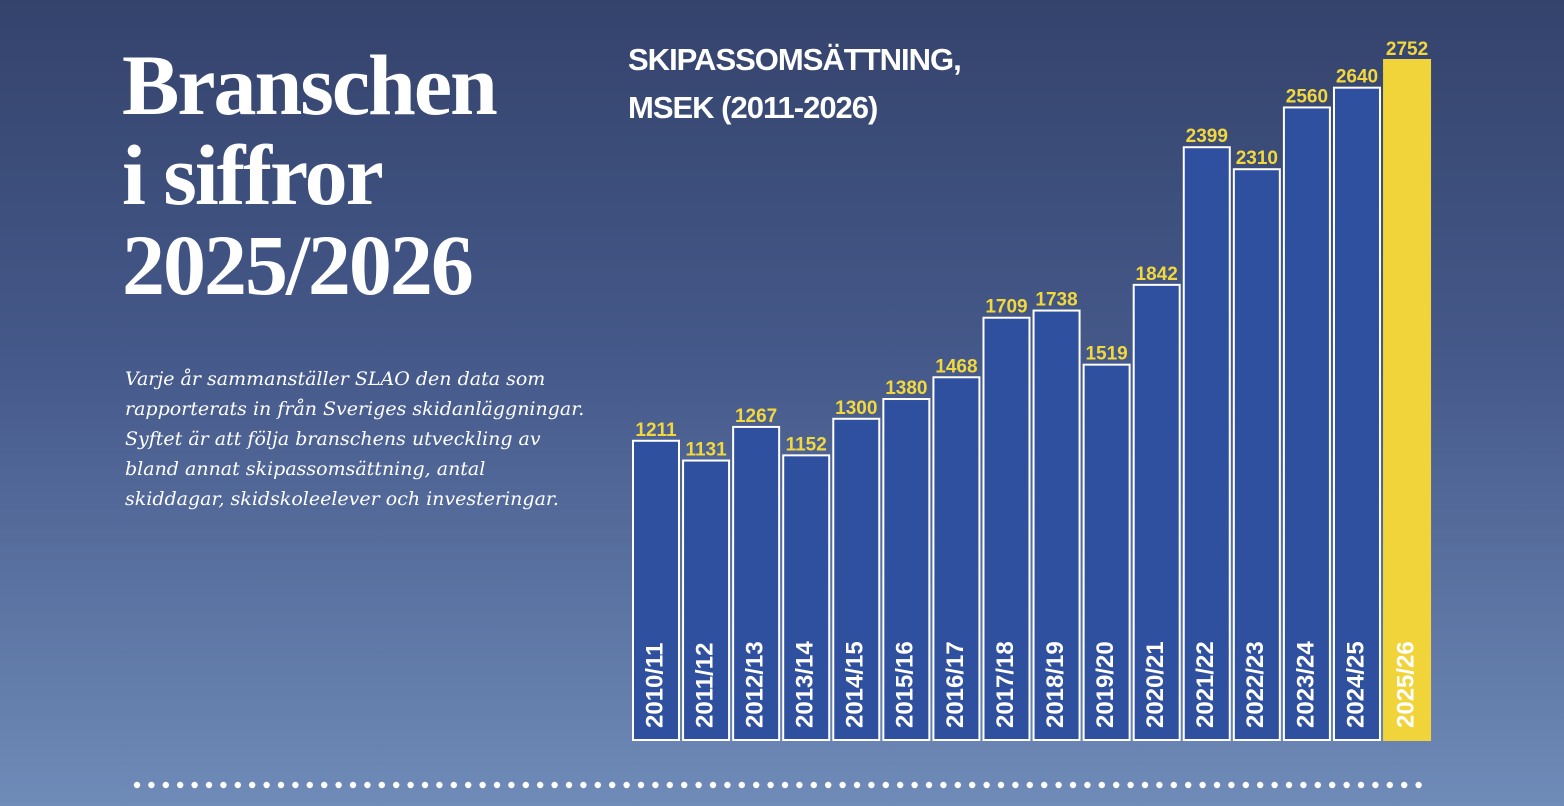  What do you see at coordinates (1307, 96) in the screenshot?
I see `value-label: 2560` at bounding box center [1307, 96].